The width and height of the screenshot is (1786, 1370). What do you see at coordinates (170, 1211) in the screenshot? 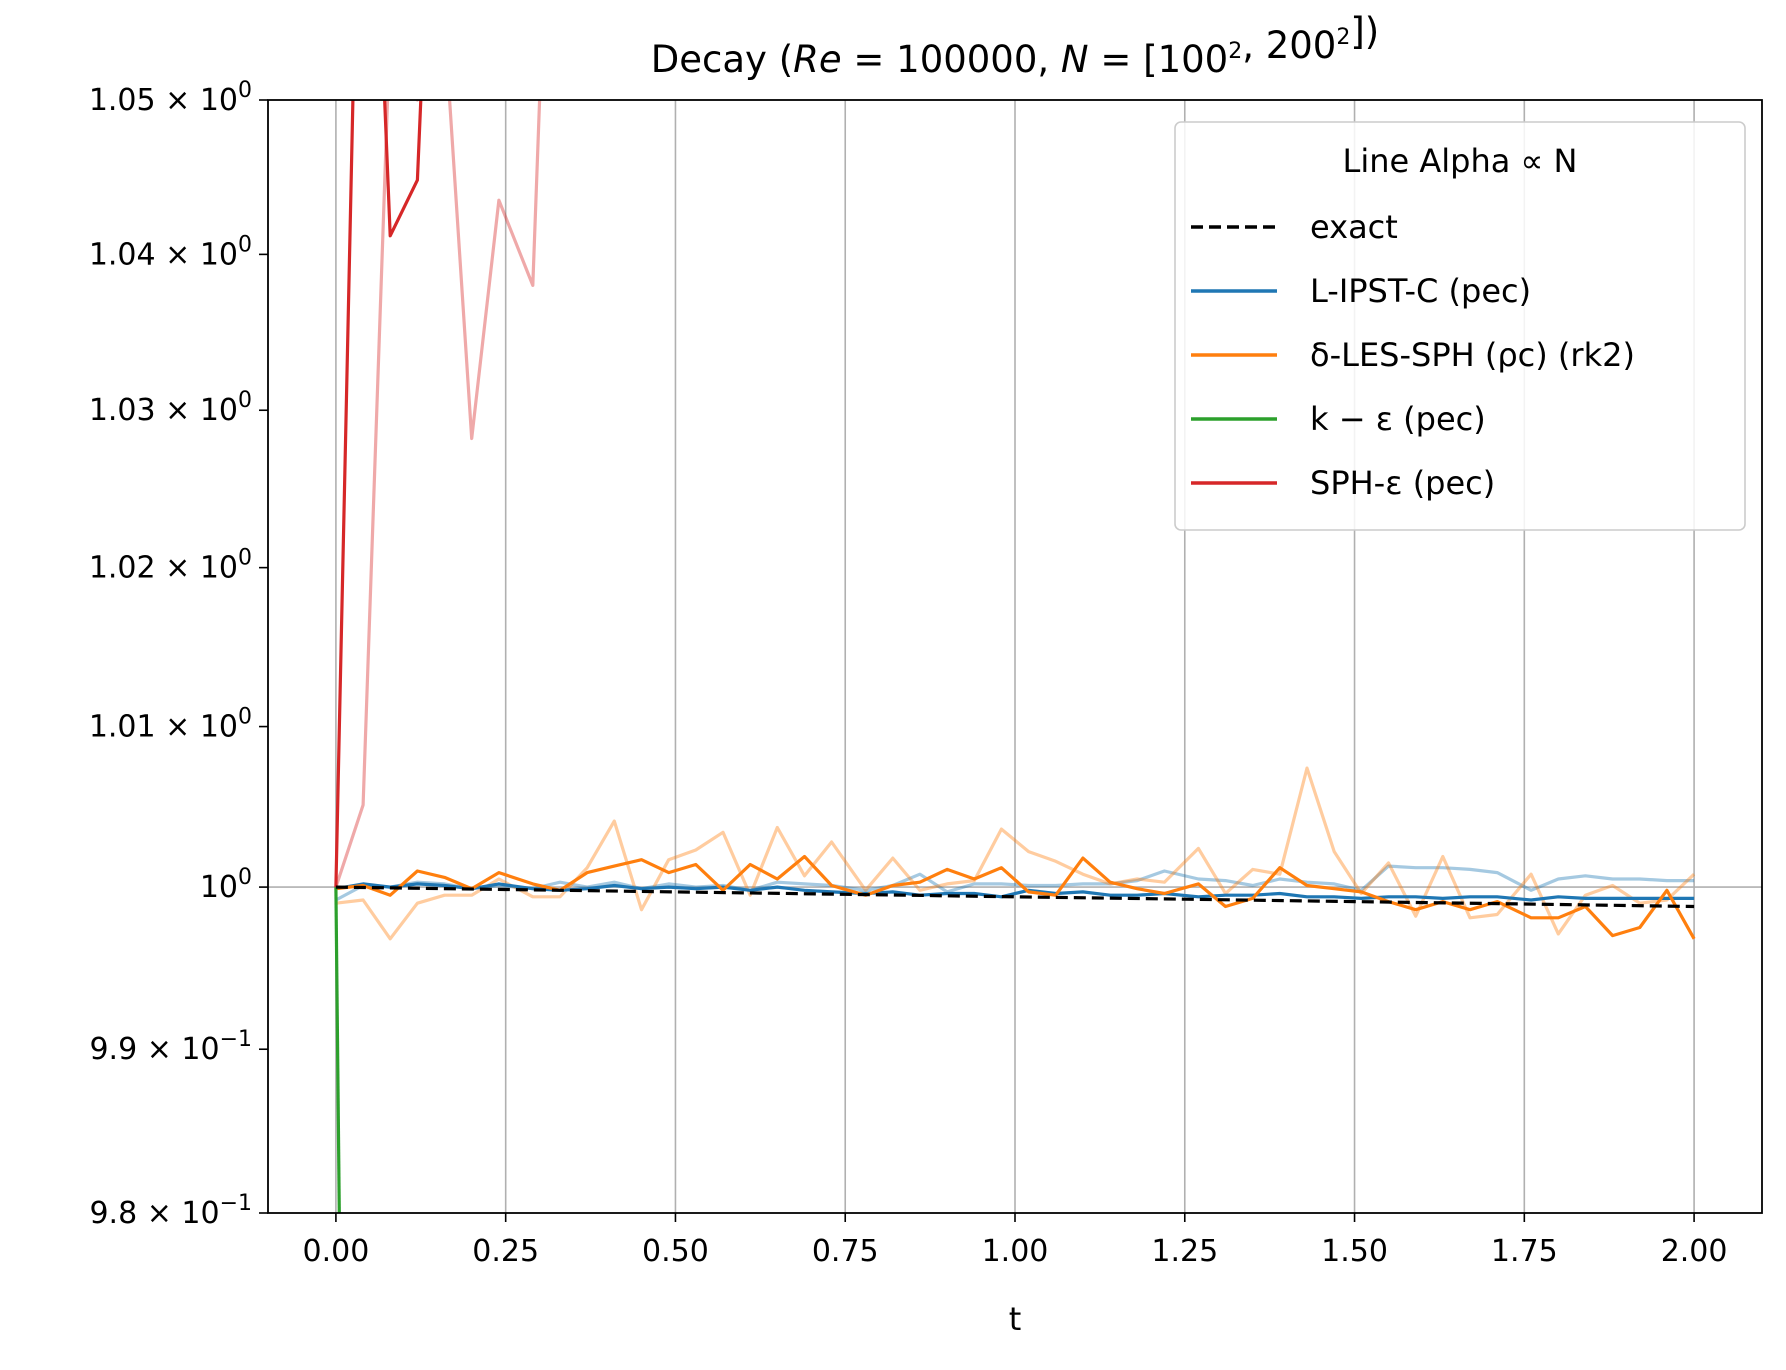
I see `y-tick-label: 9.8 × 10⁻¹` at bounding box center [170, 1211].